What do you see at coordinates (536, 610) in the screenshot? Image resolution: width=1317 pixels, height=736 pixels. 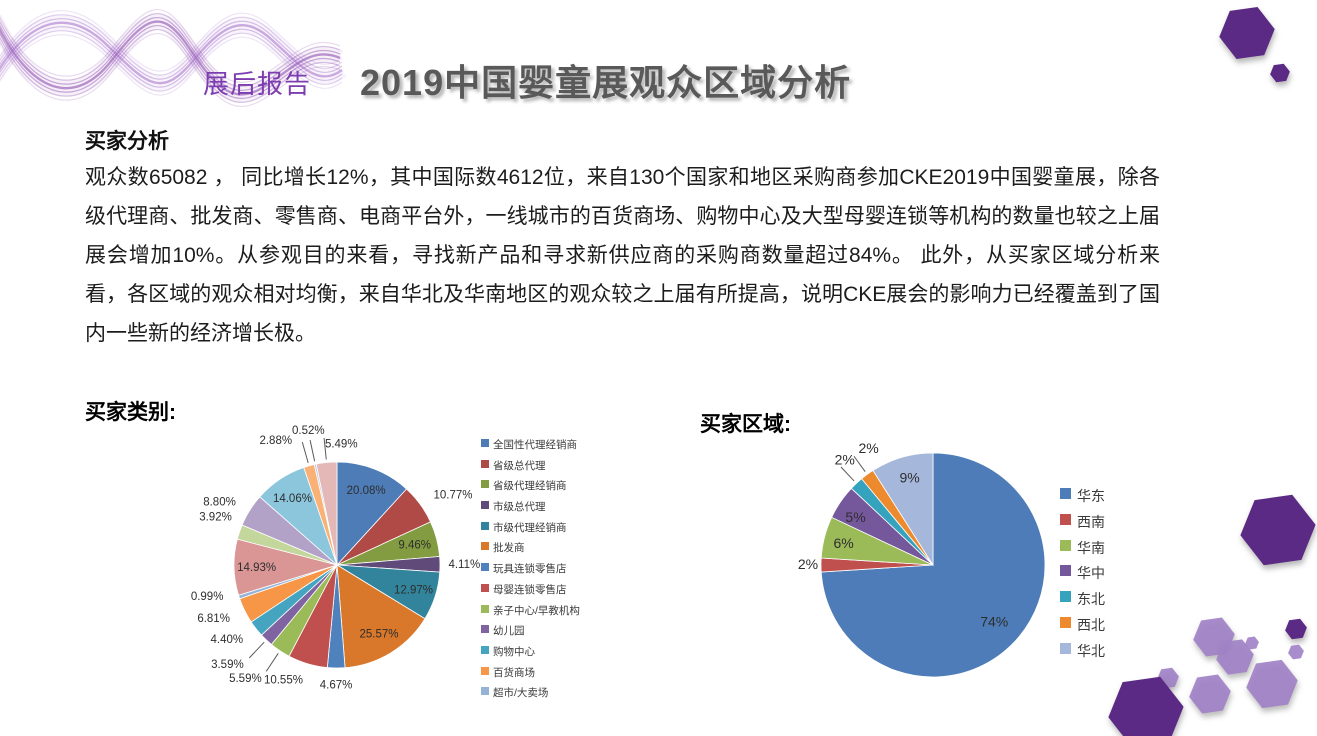 I see `legend-label: 亲子中心/早教机构` at bounding box center [536, 610].